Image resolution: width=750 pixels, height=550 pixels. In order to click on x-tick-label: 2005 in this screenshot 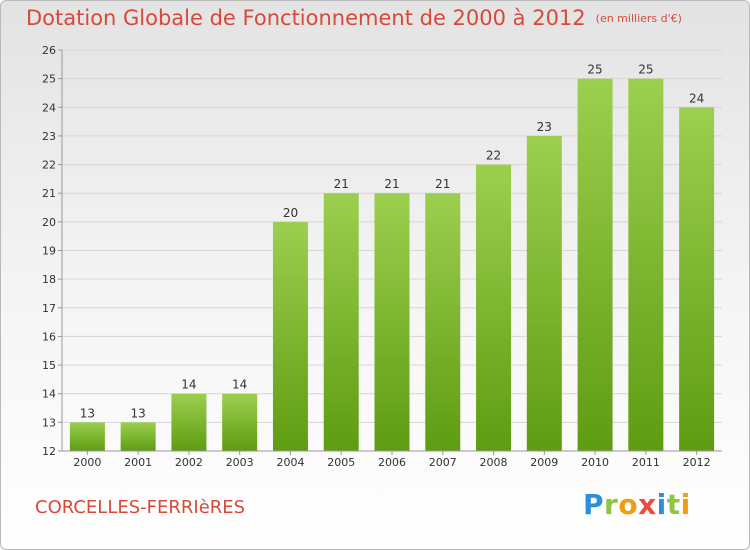, I will do `click(341, 462)`.